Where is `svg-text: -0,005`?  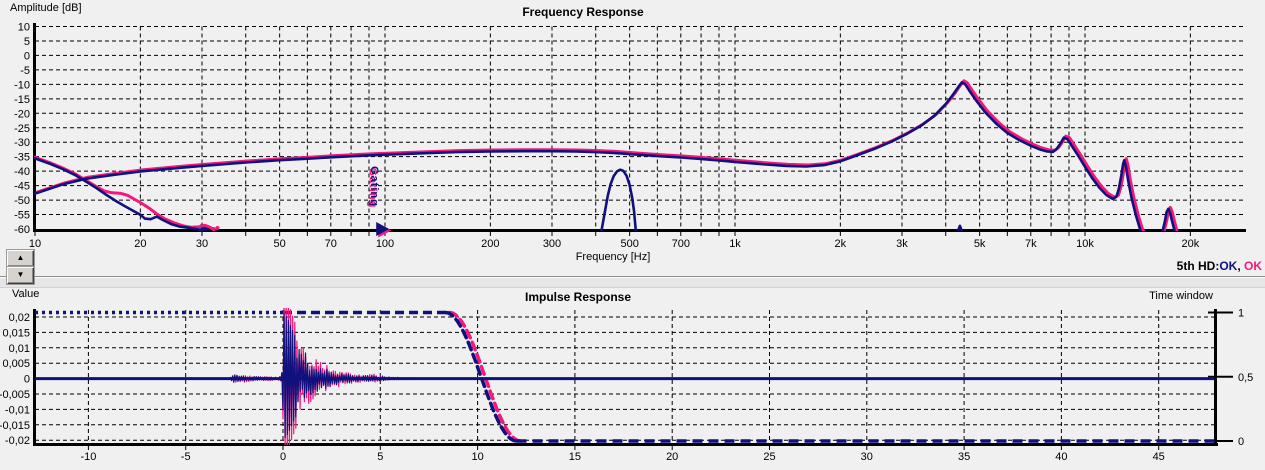 svg-text: -0,005 is located at coordinates (15, 395).